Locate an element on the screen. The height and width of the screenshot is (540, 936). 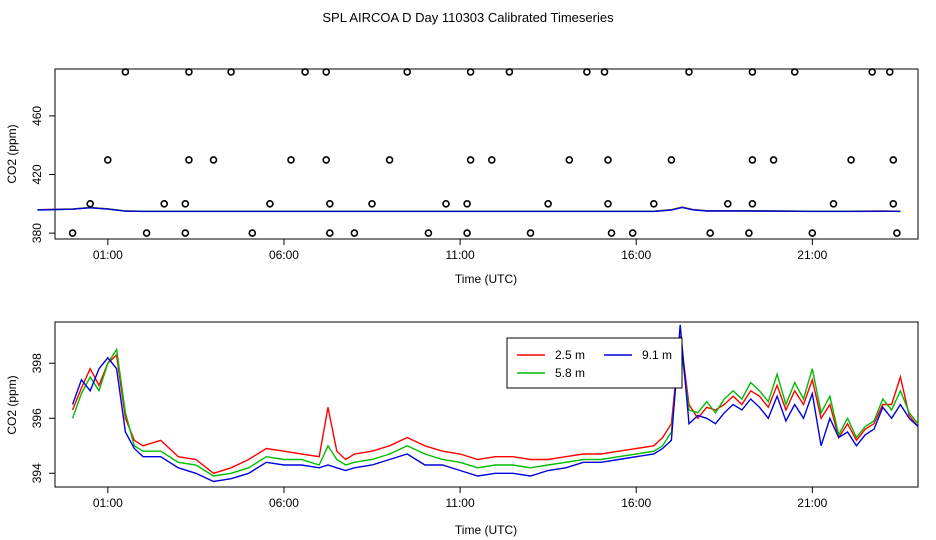
top-ytick-label: 460 is located at coordinates (37, 116).